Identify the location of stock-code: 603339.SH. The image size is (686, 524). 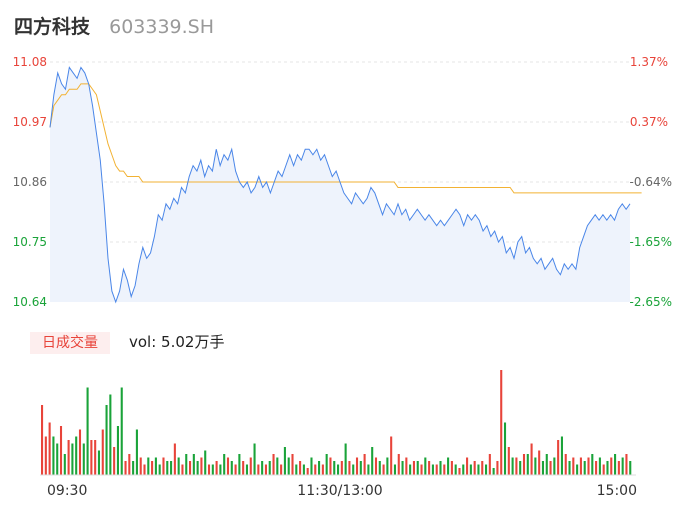
(162, 27).